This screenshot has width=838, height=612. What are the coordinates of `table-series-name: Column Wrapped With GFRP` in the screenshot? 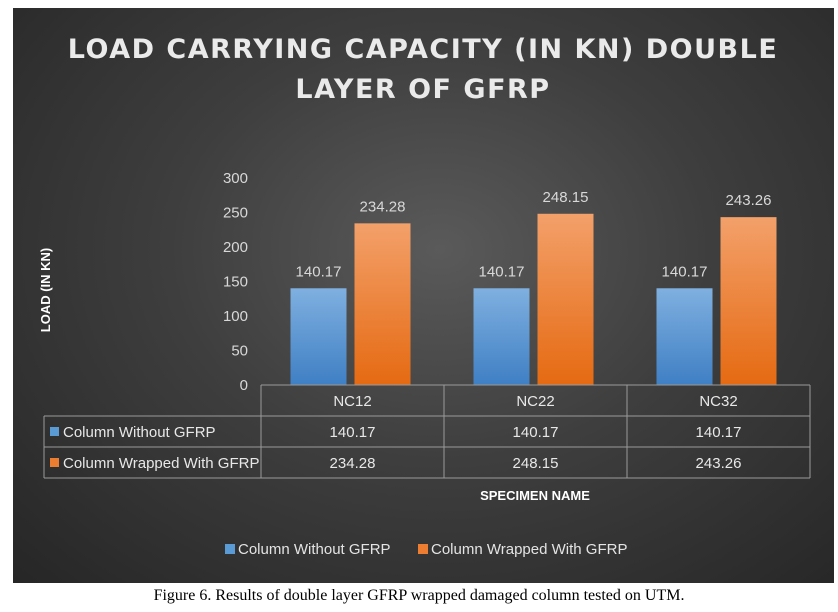 It's located at (161, 463).